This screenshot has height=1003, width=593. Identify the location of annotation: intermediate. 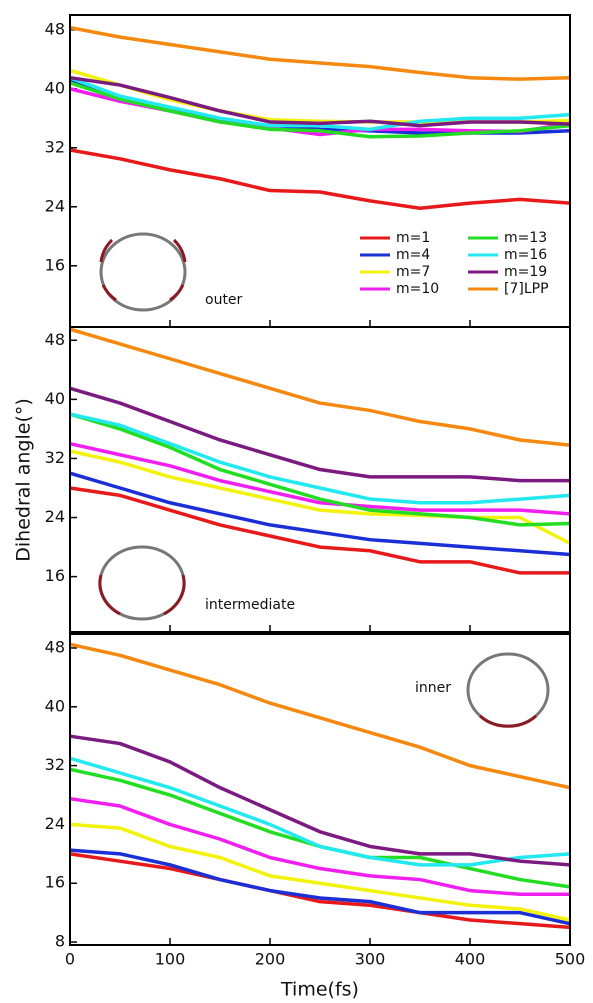
(250, 605).